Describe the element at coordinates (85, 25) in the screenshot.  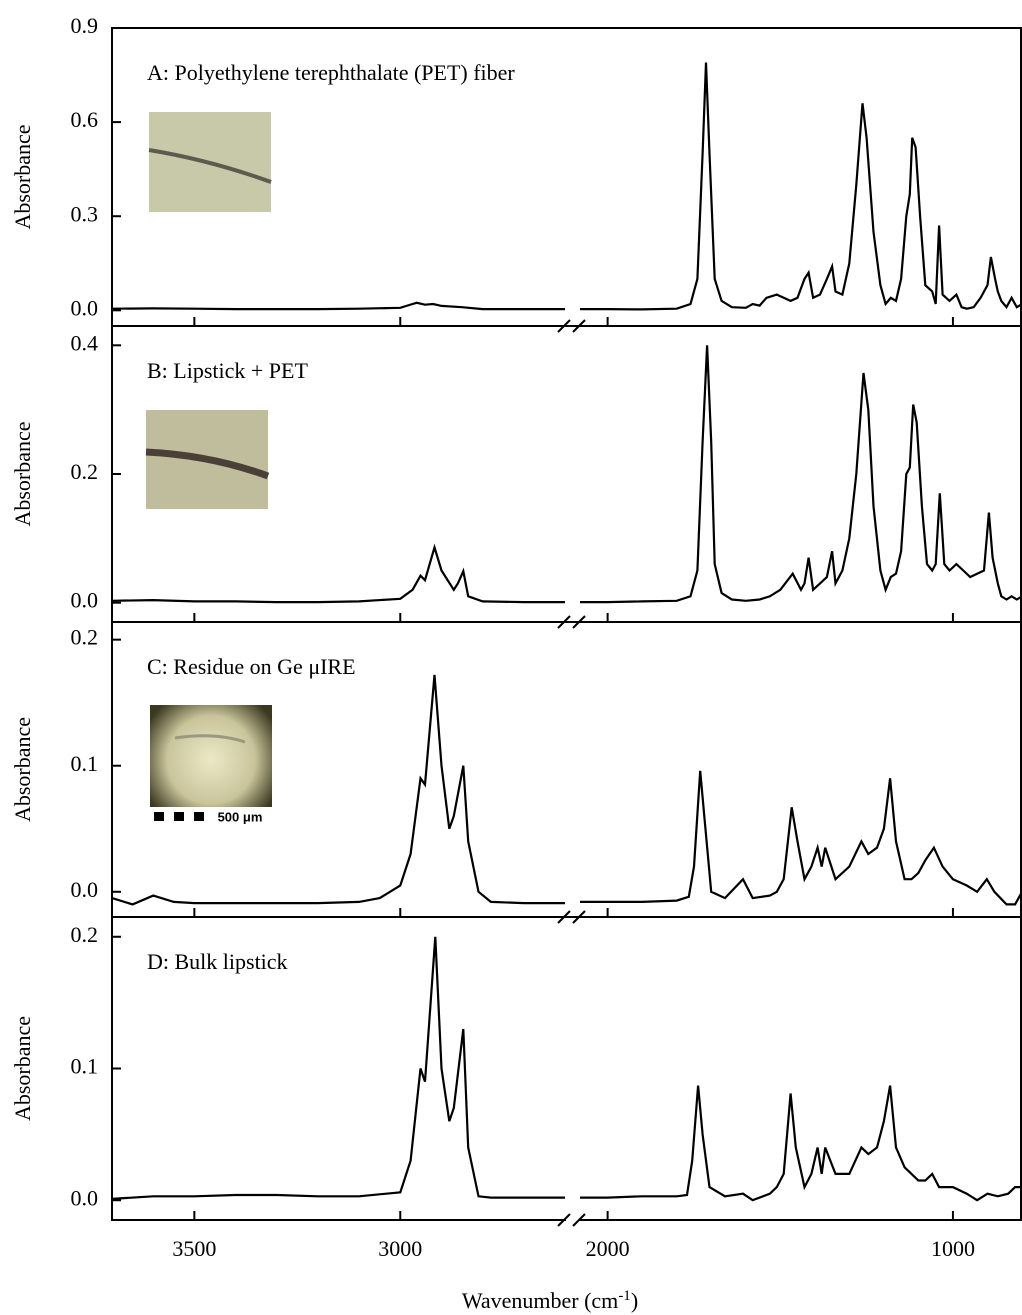
I see `y-tick-label: 0.9` at that location.